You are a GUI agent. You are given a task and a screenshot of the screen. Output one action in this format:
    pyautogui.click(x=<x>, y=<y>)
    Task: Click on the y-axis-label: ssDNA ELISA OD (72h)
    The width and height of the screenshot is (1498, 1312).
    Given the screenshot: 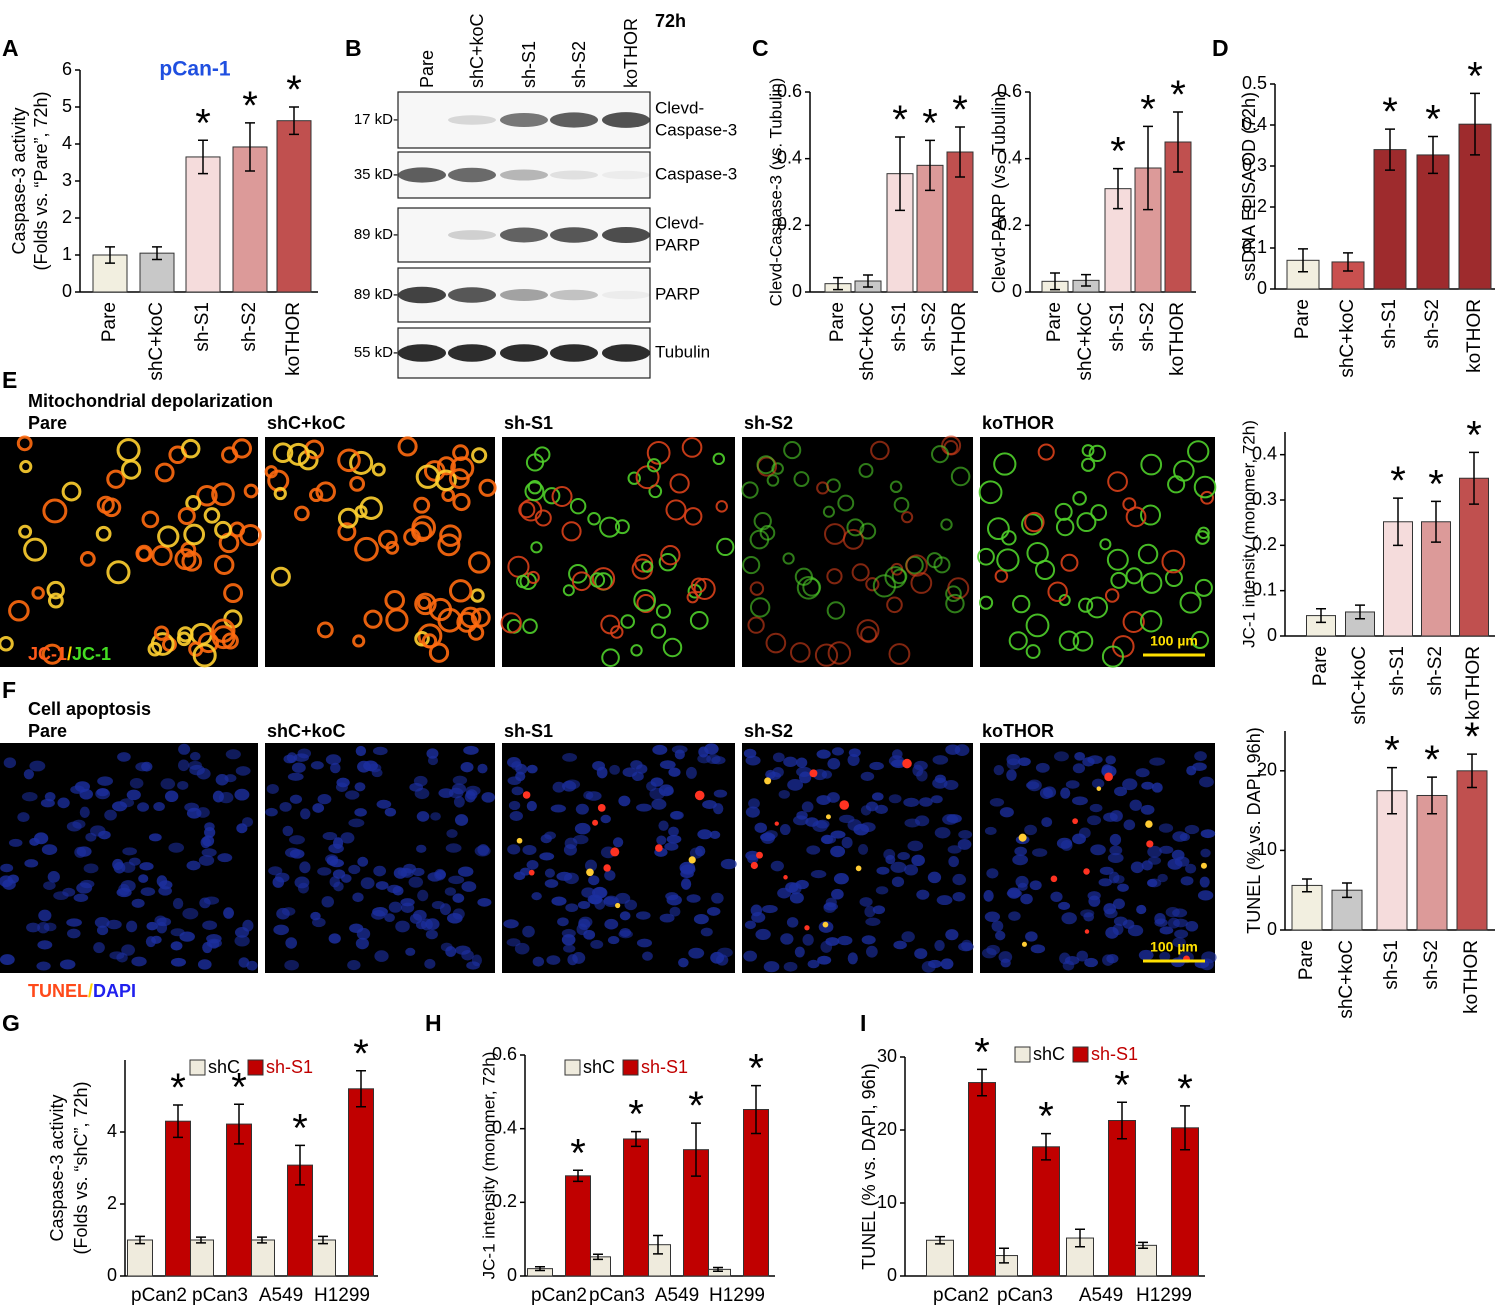 What is the action you would take?
    pyautogui.click(x=1249, y=186)
    